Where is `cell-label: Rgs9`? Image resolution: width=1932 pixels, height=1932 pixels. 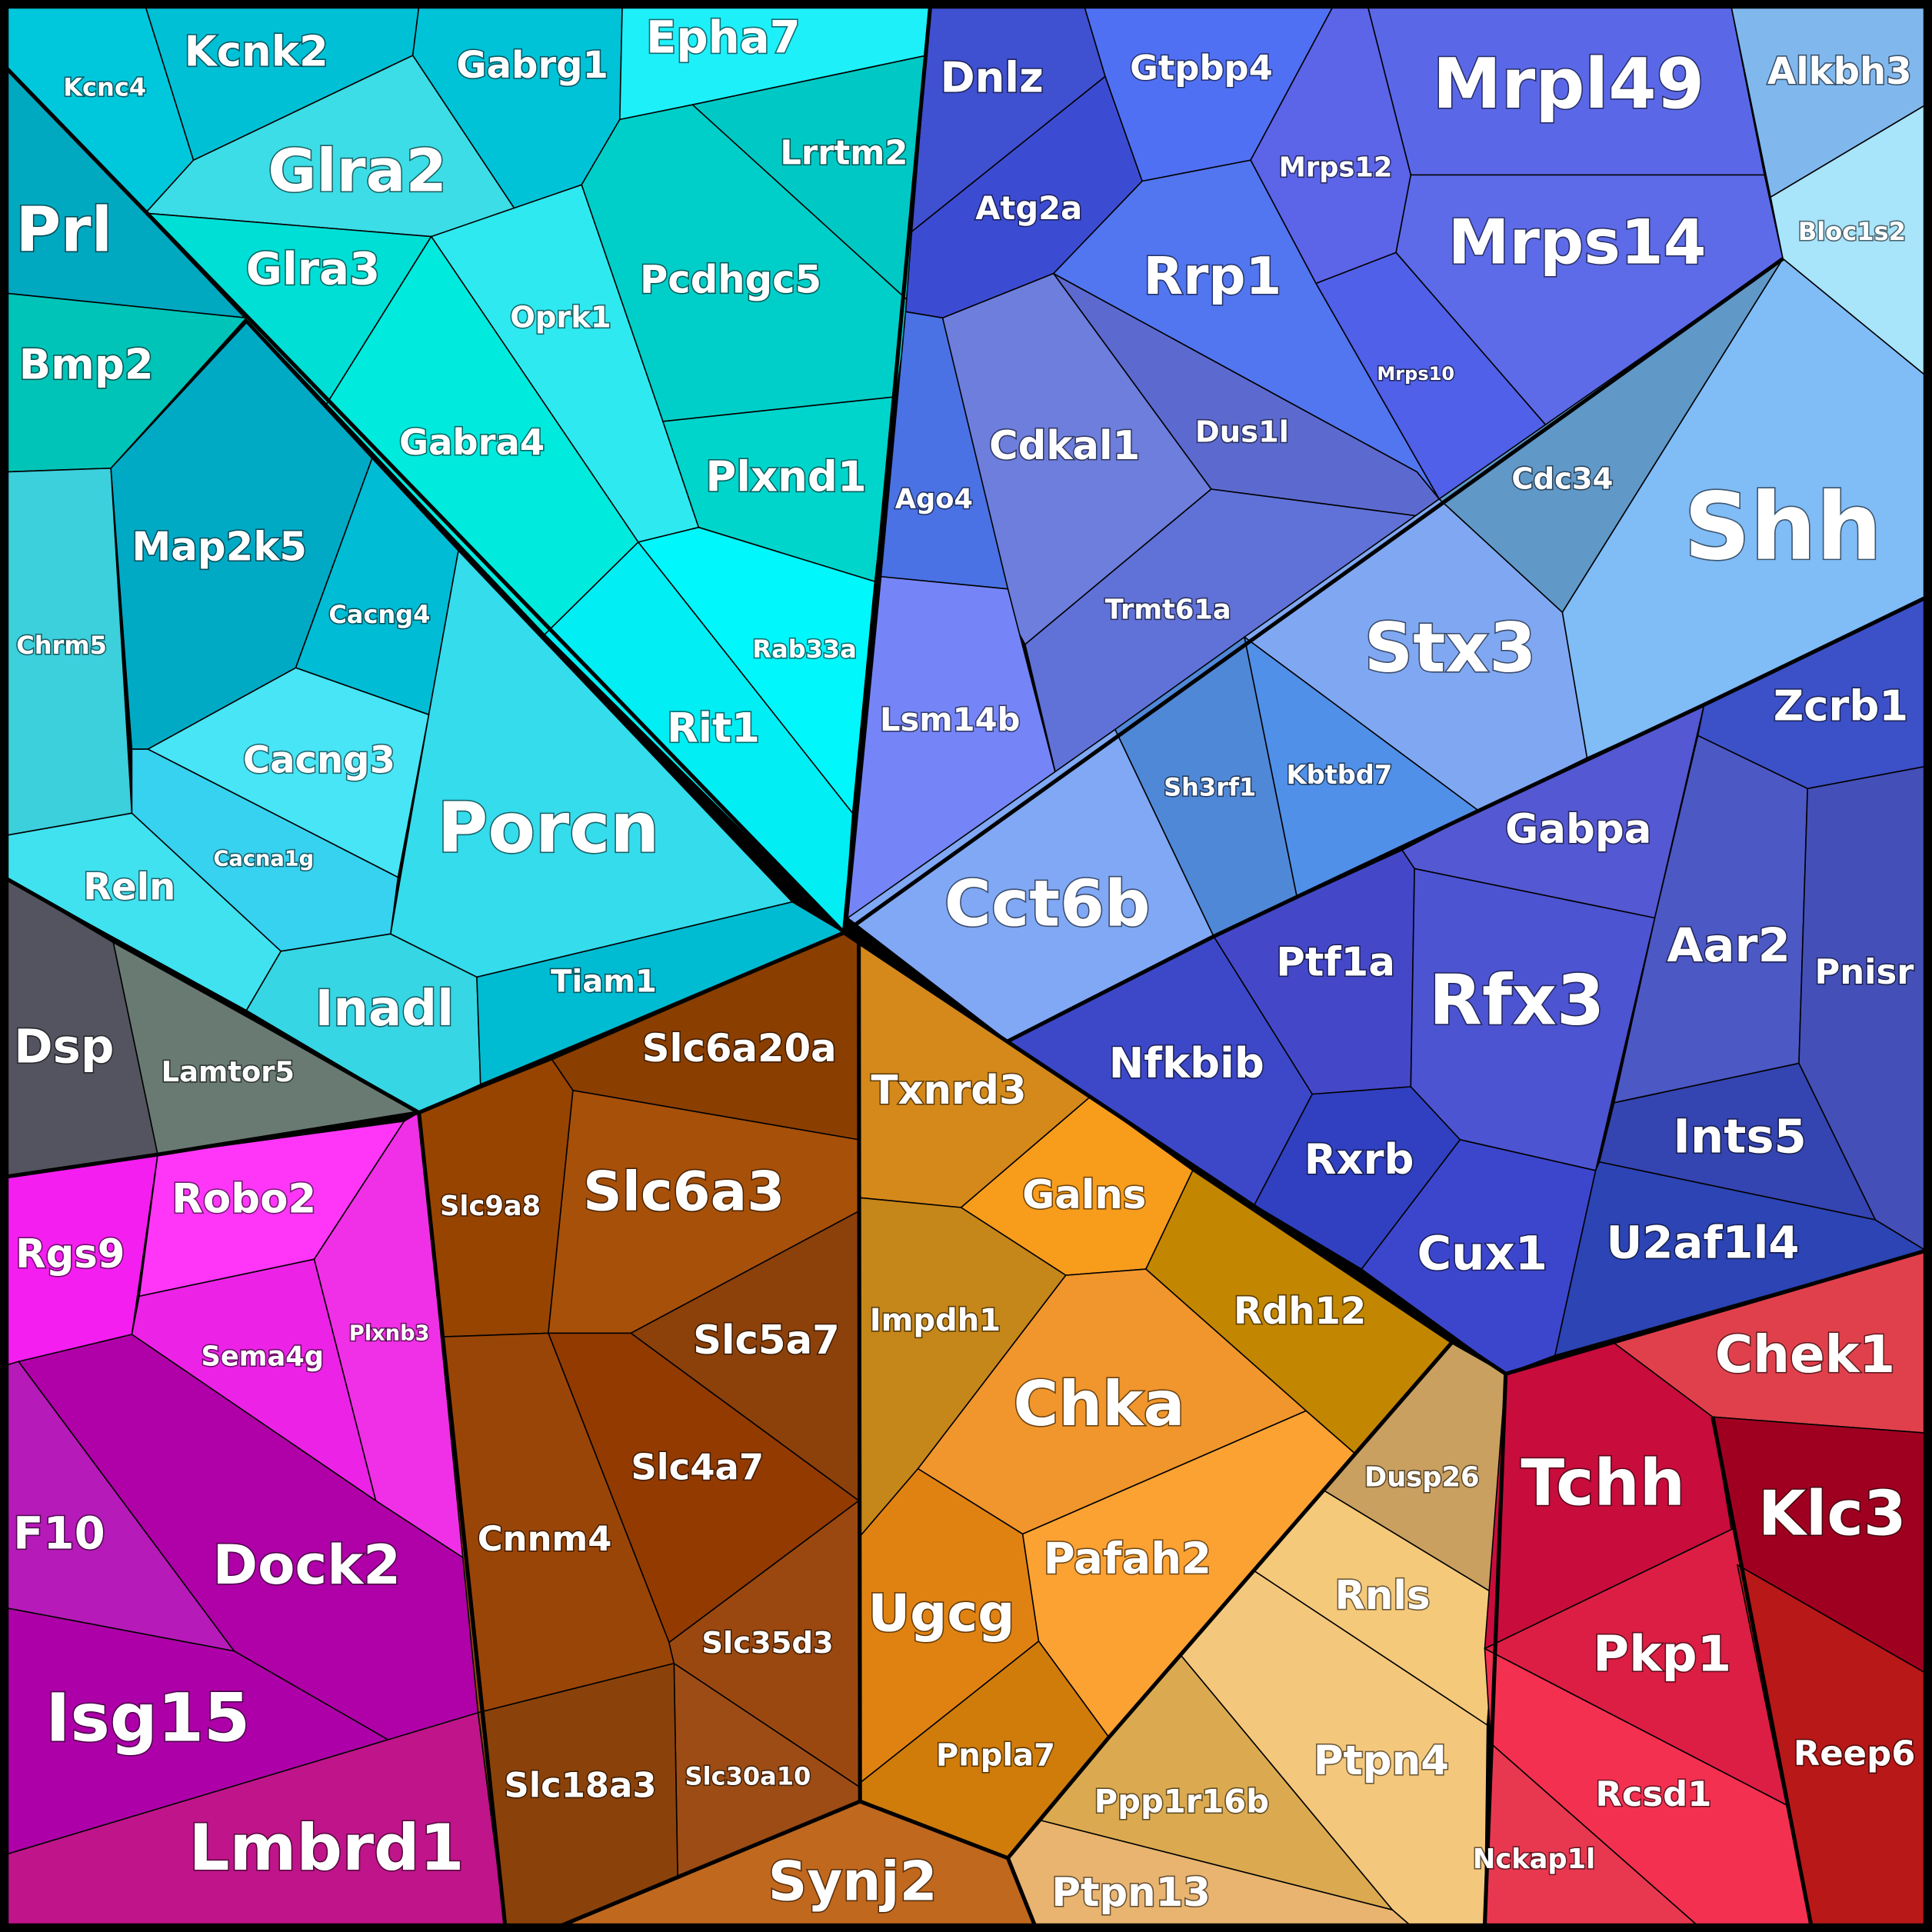 cell-label: Rgs9 is located at coordinates (70, 1254).